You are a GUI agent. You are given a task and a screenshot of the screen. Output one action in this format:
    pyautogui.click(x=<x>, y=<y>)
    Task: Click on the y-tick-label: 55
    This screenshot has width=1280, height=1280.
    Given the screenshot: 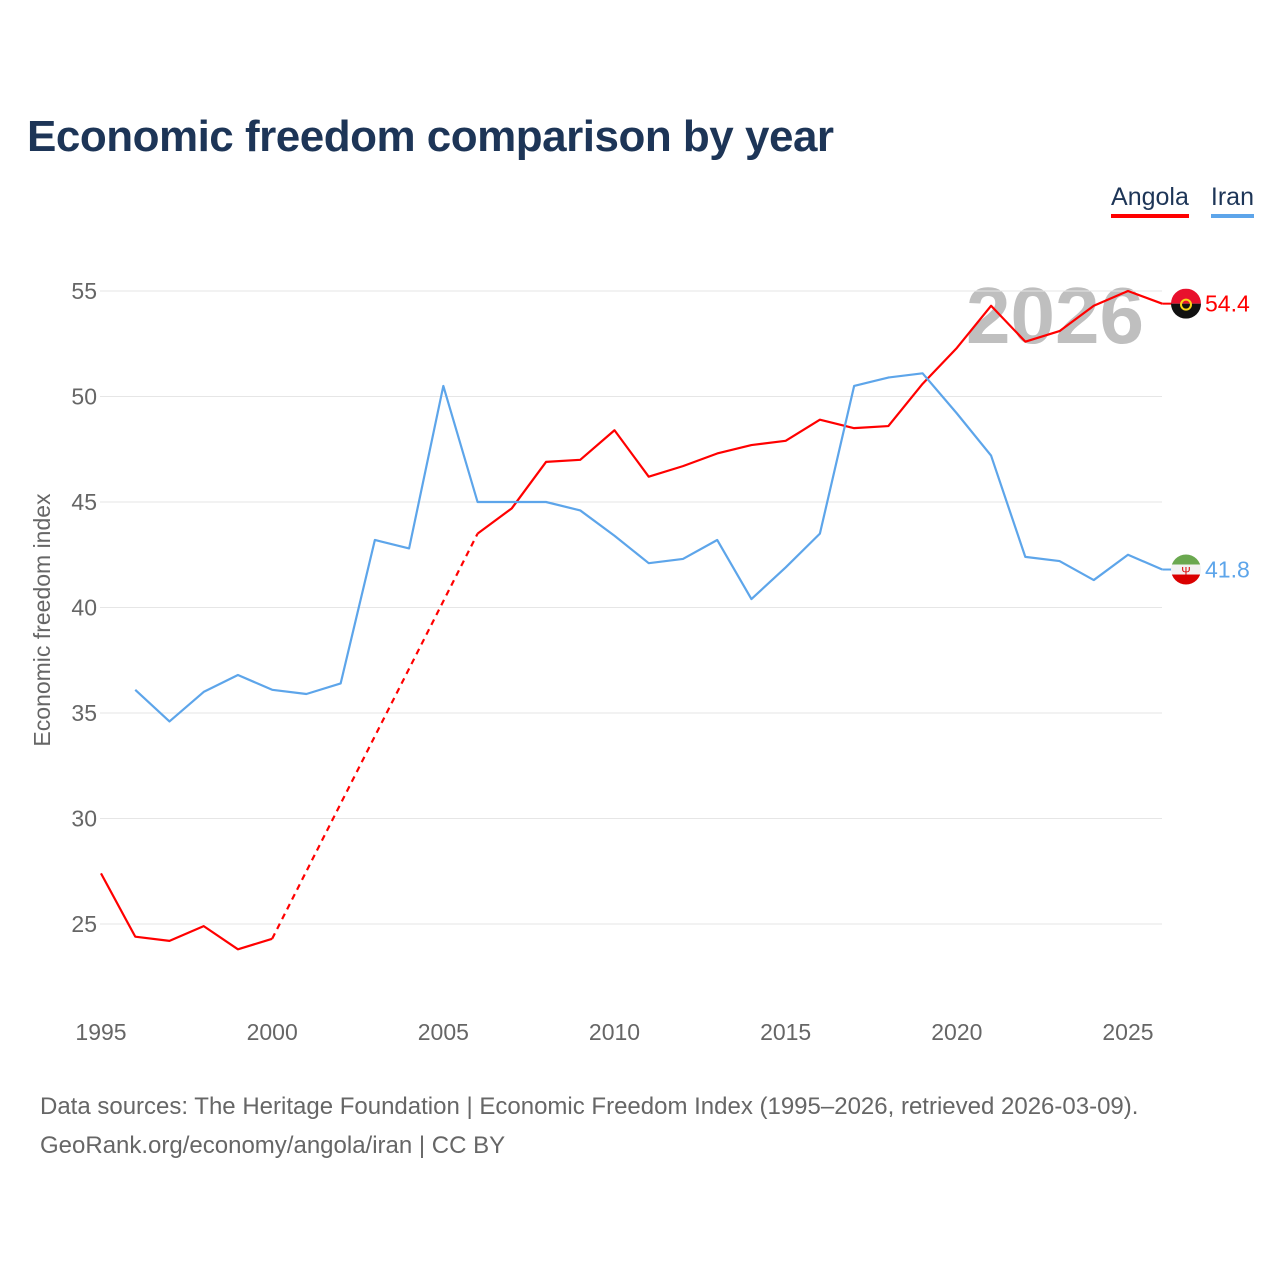 What is the action you would take?
    pyautogui.click(x=84, y=291)
    